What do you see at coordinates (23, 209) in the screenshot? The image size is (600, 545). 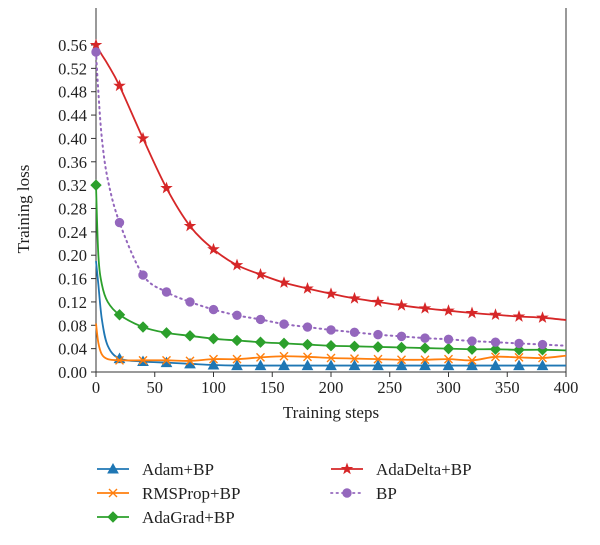 I see `y-axis-label: Training loss` at bounding box center [23, 209].